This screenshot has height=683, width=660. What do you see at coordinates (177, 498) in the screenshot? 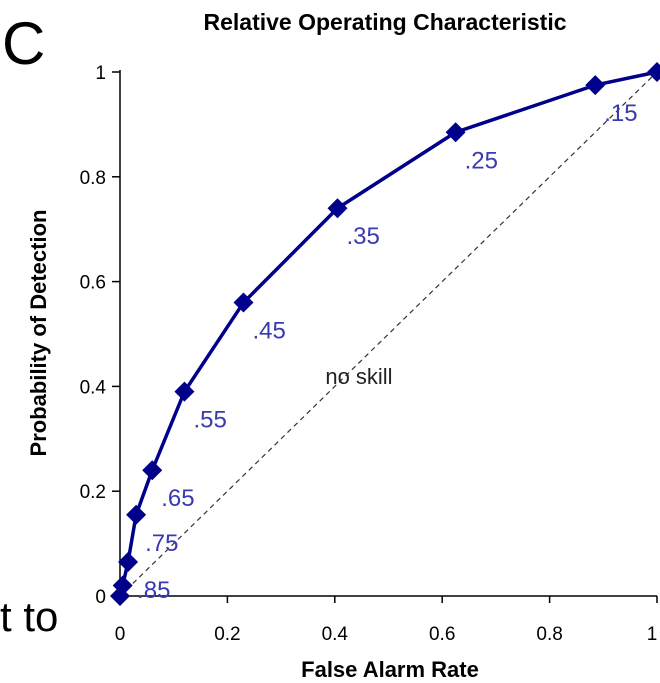
I see `threshold-label: .65` at bounding box center [177, 498].